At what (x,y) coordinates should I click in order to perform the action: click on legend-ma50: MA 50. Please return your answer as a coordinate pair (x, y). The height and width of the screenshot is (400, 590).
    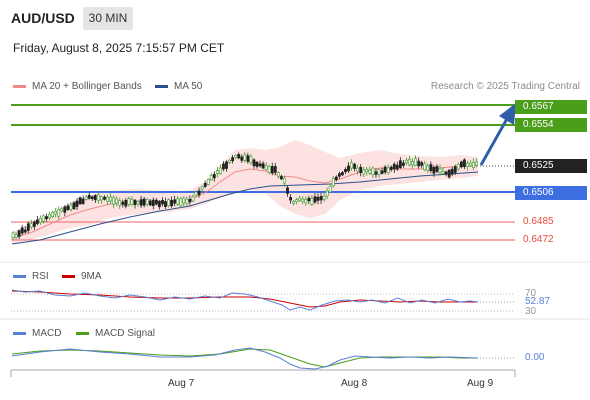
    Looking at the image, I should click on (178, 86).